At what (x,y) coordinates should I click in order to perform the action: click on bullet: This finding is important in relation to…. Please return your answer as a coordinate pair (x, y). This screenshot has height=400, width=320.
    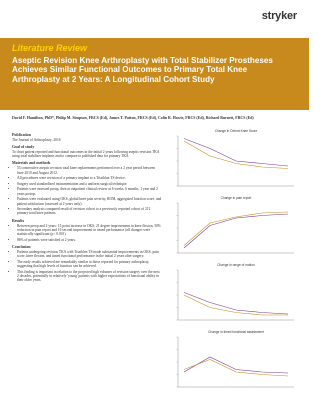
    Looking at the image, I should click on (89, 276).